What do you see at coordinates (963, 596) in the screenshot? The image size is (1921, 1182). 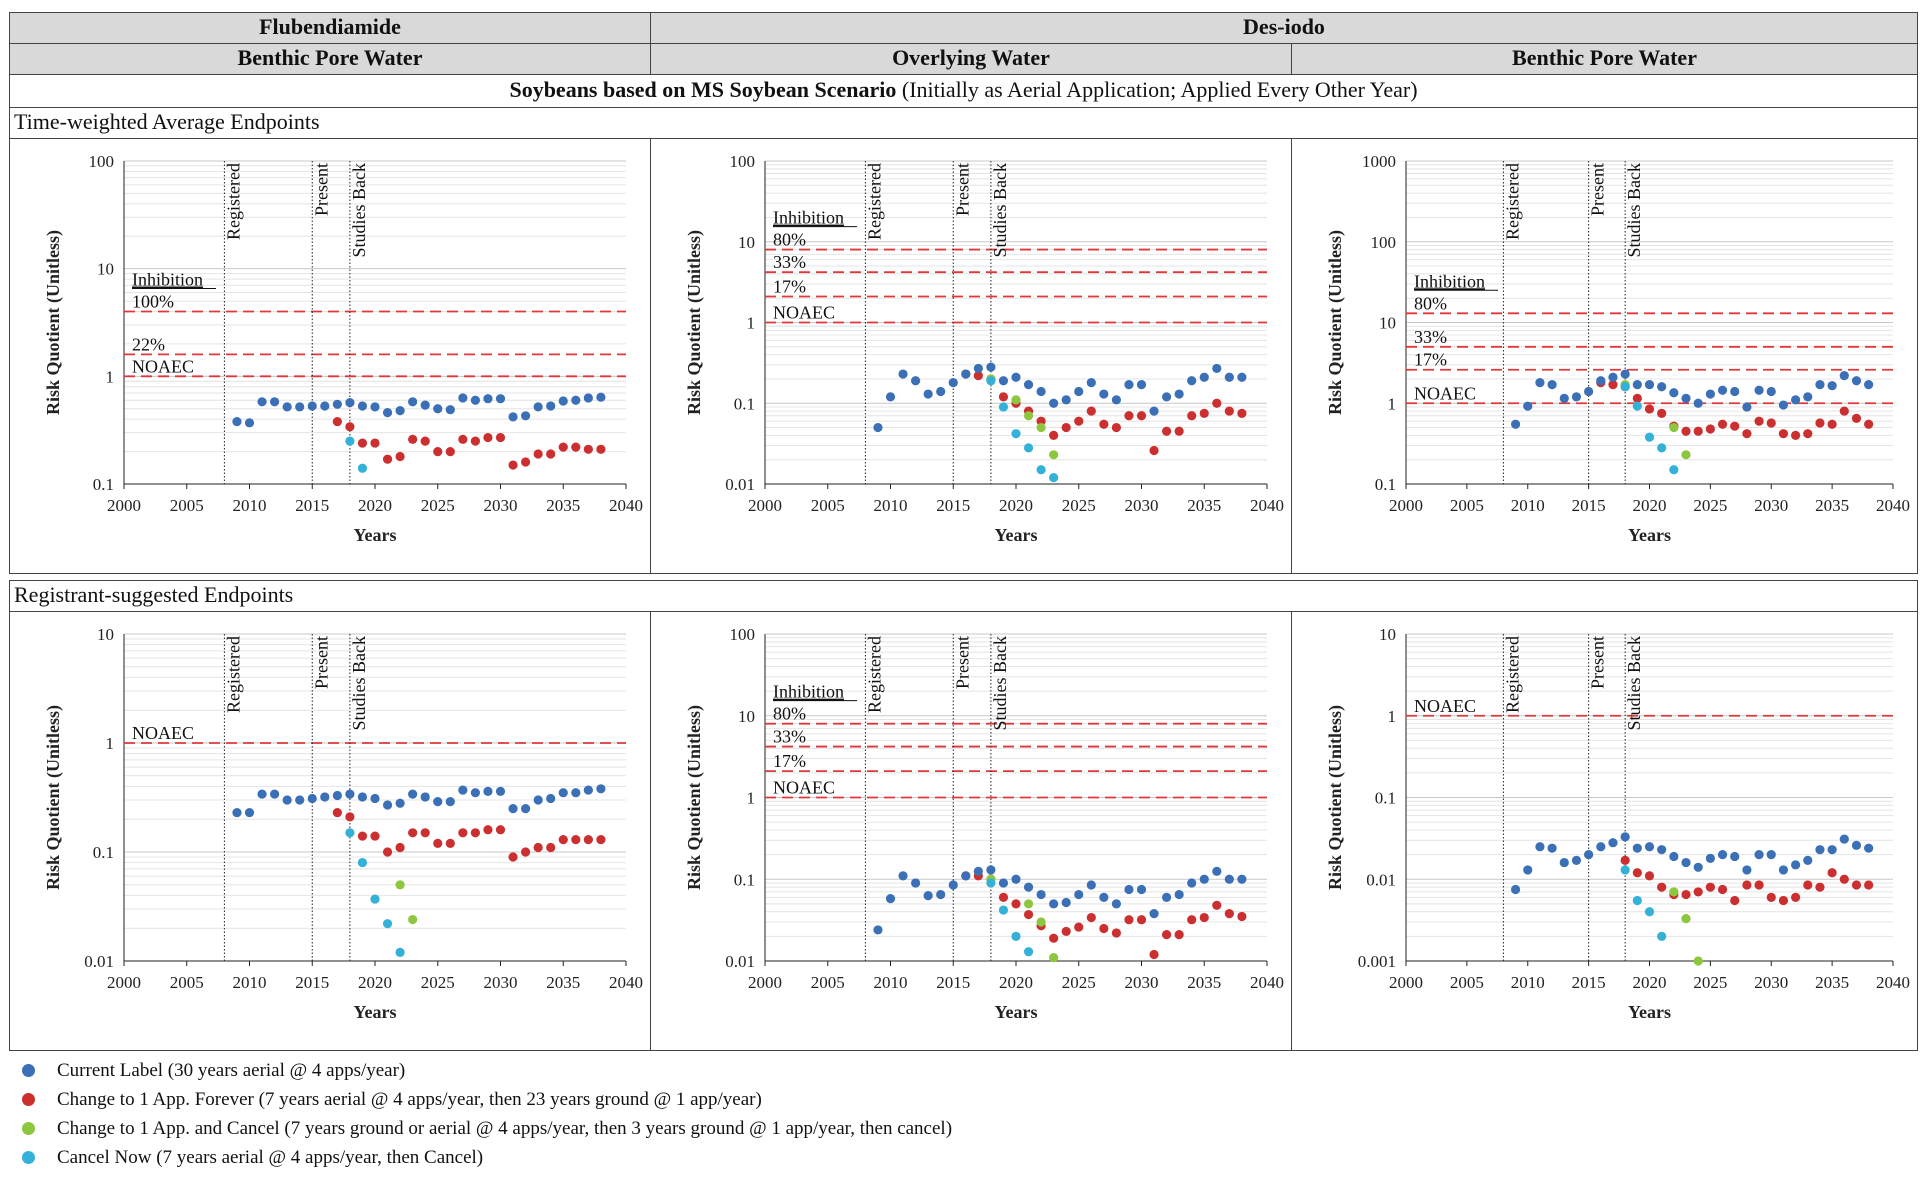 I see `section-registrant: Registrant-suggested Endpoints` at bounding box center [963, 596].